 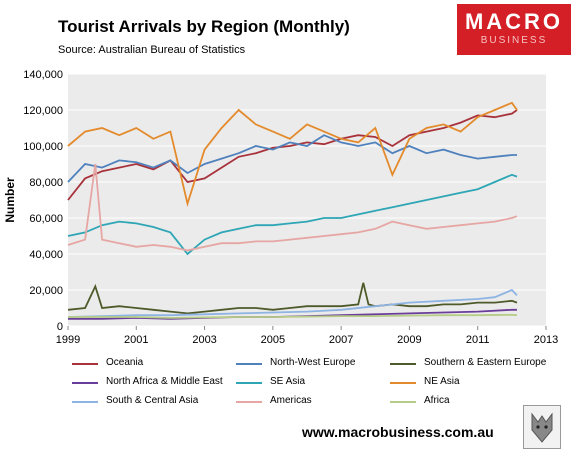 I want to click on y-tick-label: 80,000, so click(x=46, y=183).